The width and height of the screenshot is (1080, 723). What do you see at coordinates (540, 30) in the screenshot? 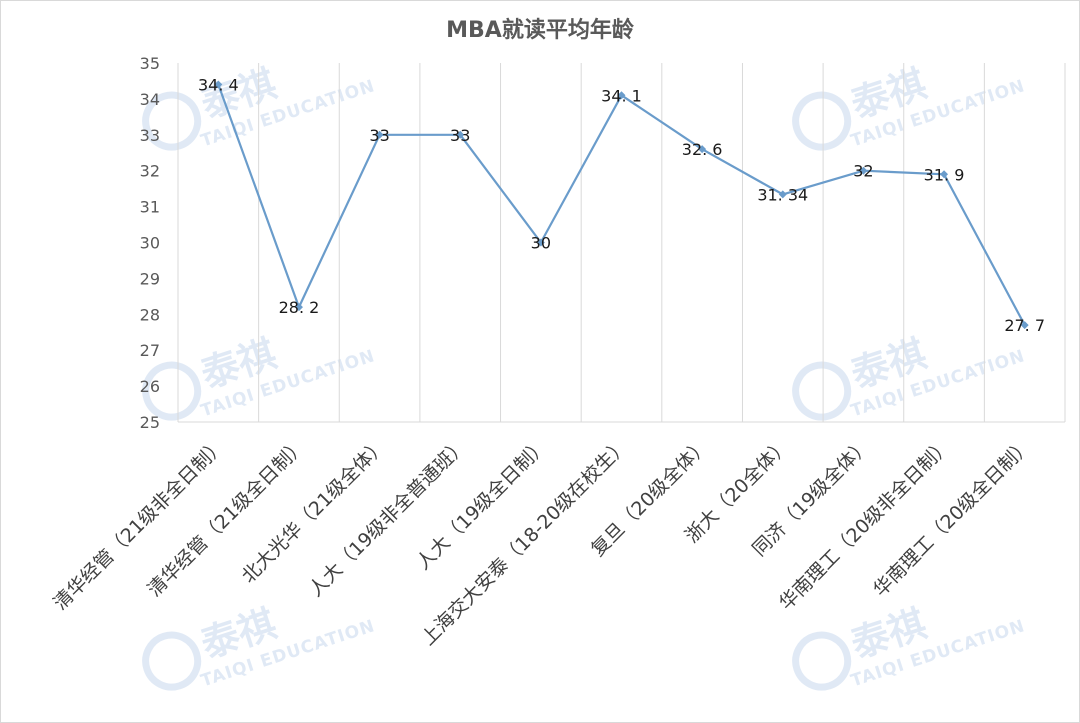
I see `chart-title: MBA就读平均年龄` at bounding box center [540, 30].